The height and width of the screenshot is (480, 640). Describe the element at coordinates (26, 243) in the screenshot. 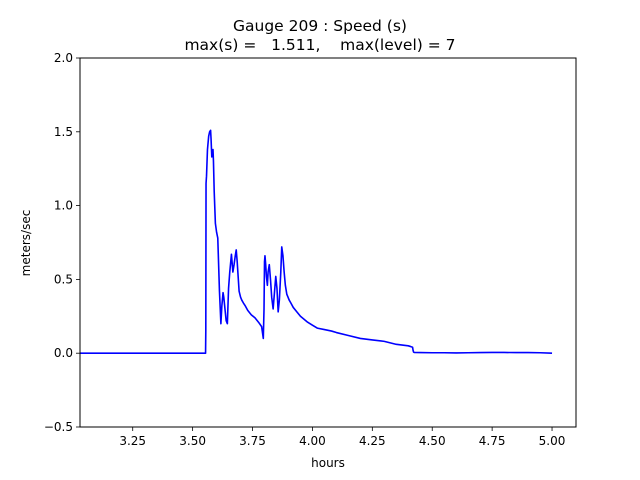

I see `y-axis-label: meters/sec` at that location.